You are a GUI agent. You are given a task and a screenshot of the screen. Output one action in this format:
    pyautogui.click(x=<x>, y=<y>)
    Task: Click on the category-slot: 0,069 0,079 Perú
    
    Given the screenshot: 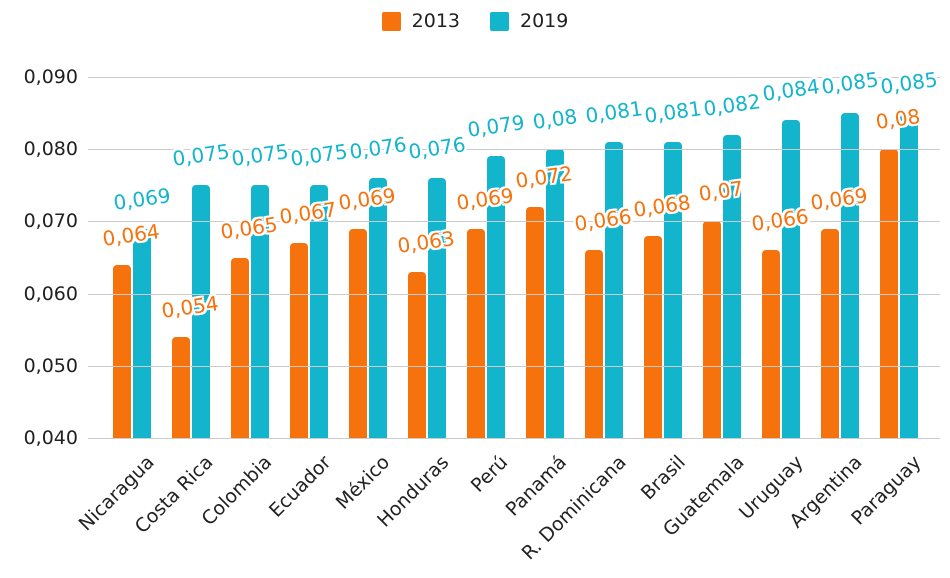 What is the action you would take?
    pyautogui.click(x=487, y=287)
    